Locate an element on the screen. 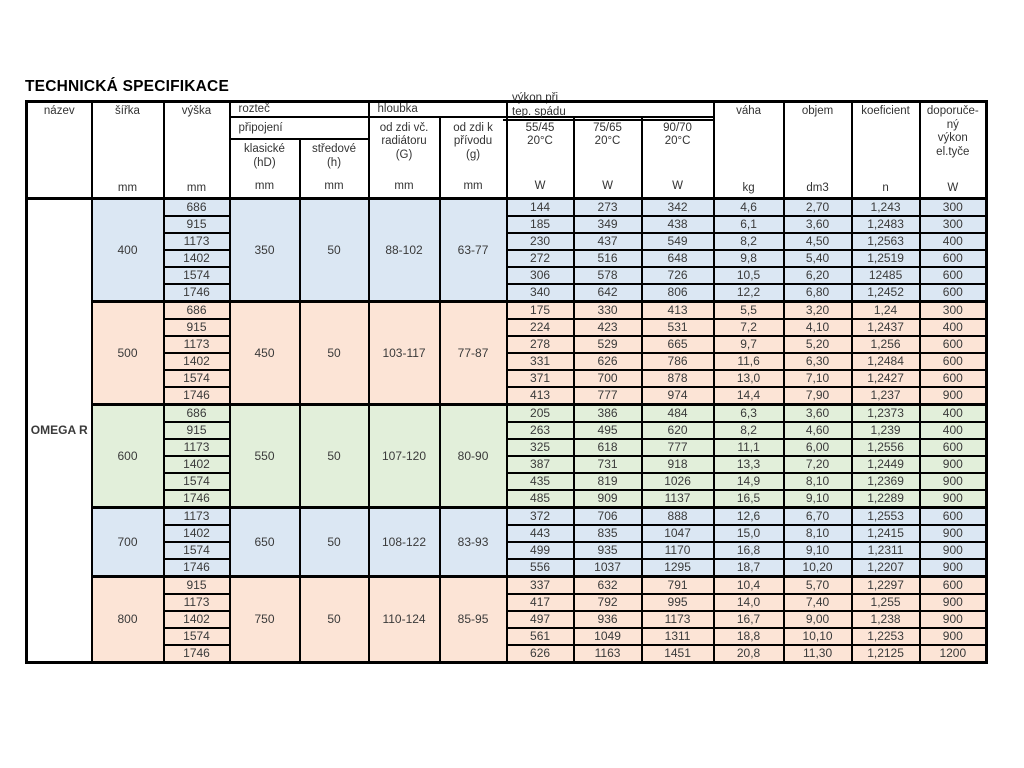 This screenshot has height=768, width=1024. power-7565-cell: 386 is located at coordinates (607, 413).